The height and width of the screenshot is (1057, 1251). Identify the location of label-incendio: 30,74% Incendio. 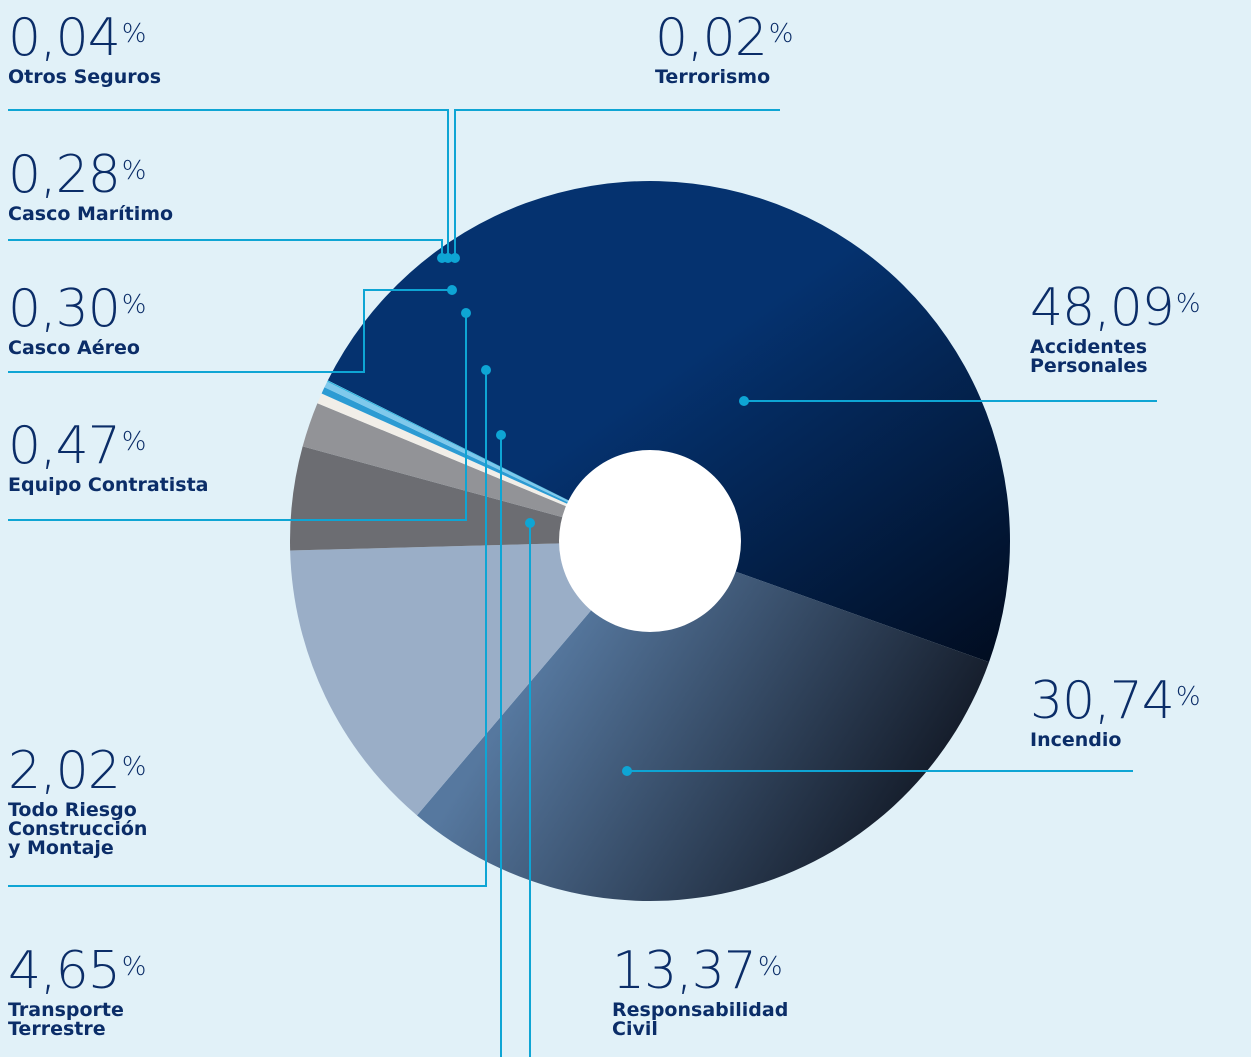
(1115, 713).